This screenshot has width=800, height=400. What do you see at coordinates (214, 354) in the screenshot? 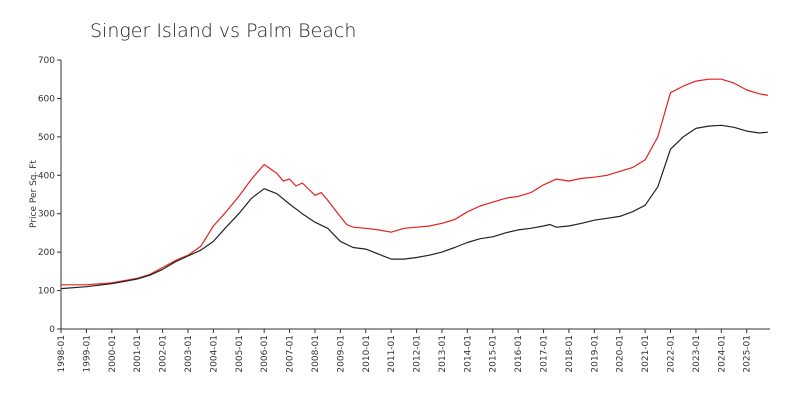
I see `x-tick-label: 2004-01` at bounding box center [214, 354].